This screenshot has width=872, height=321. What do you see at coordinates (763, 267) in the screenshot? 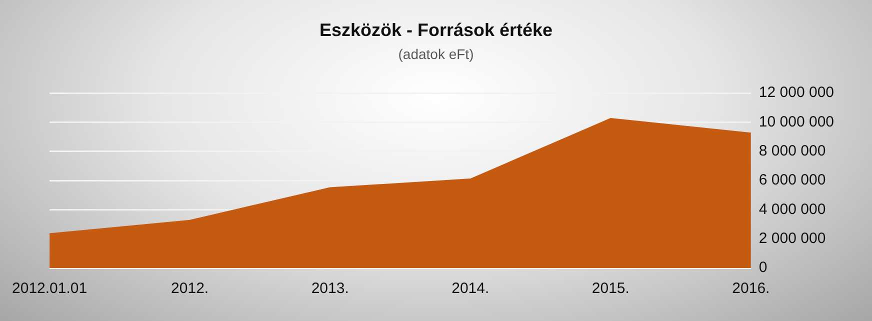
I see `y-tick-label: 0` at bounding box center [763, 267].